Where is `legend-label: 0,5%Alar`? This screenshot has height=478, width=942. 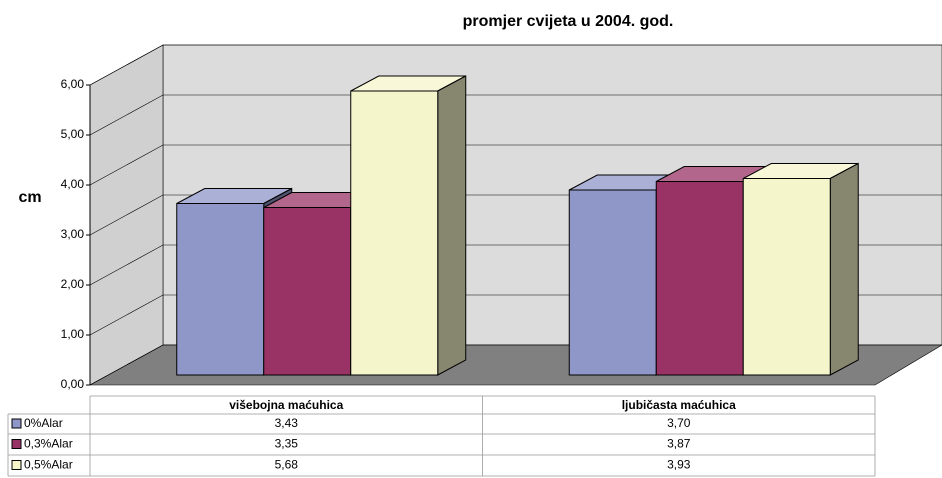
legend-label: 0,5%Alar is located at coordinates (48, 465).